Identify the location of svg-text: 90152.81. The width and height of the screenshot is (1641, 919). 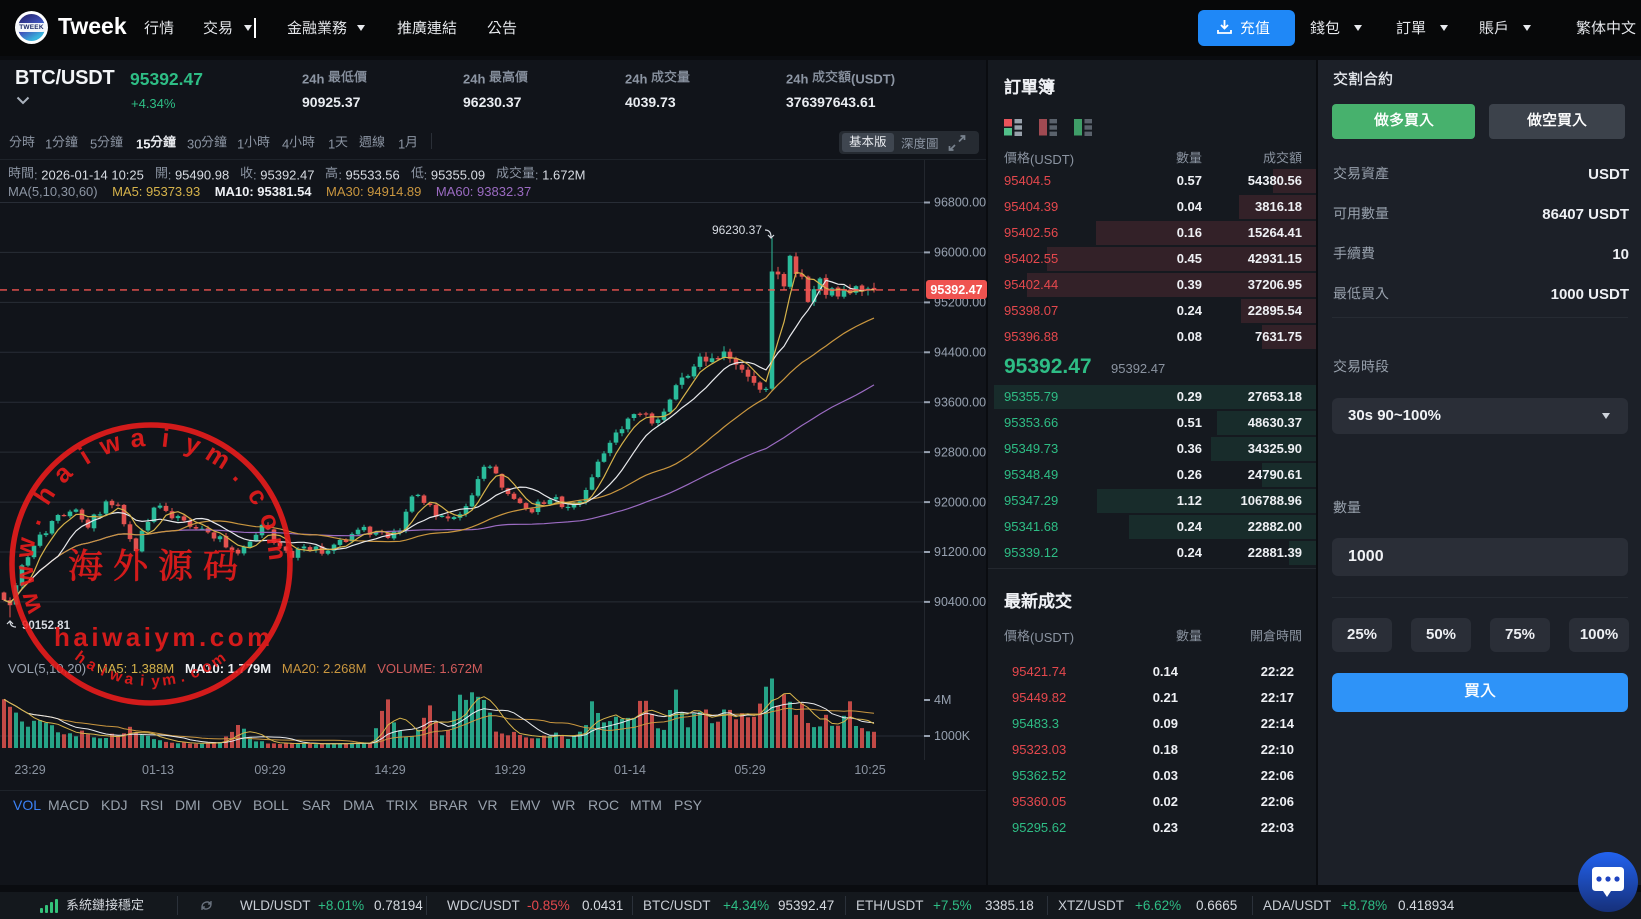
(46, 626).